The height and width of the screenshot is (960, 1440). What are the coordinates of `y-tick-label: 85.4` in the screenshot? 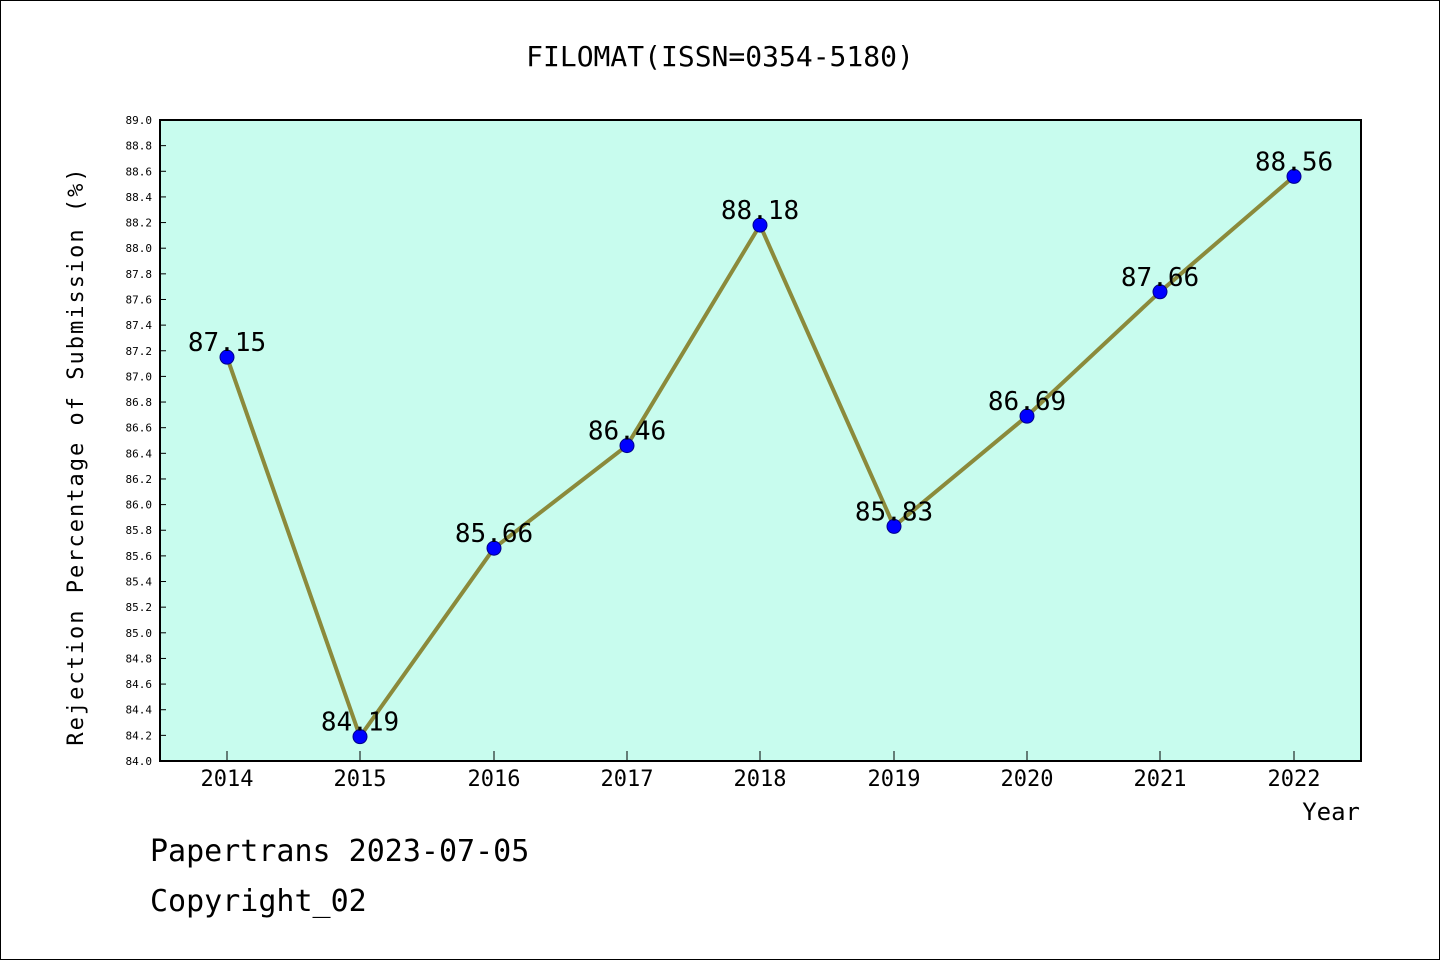 It's located at (139, 582).